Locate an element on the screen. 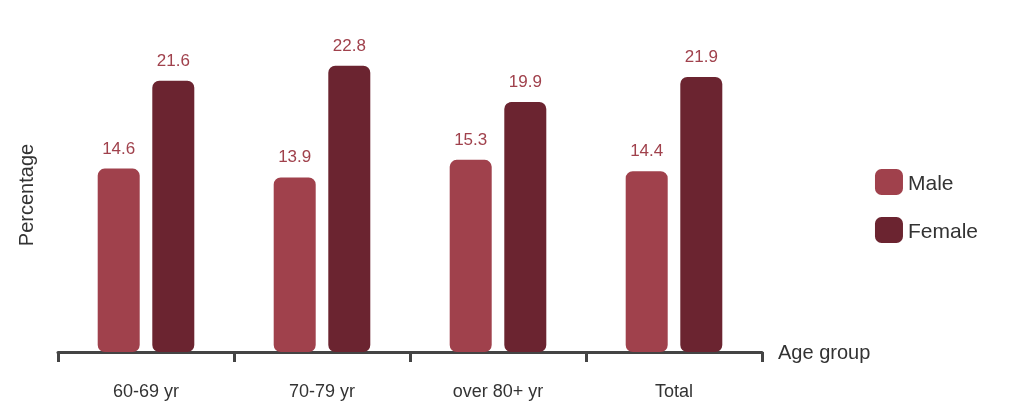 Image resolution: width=1011 pixels, height=412 pixels. data-label: 19.9 is located at coordinates (525, 82).